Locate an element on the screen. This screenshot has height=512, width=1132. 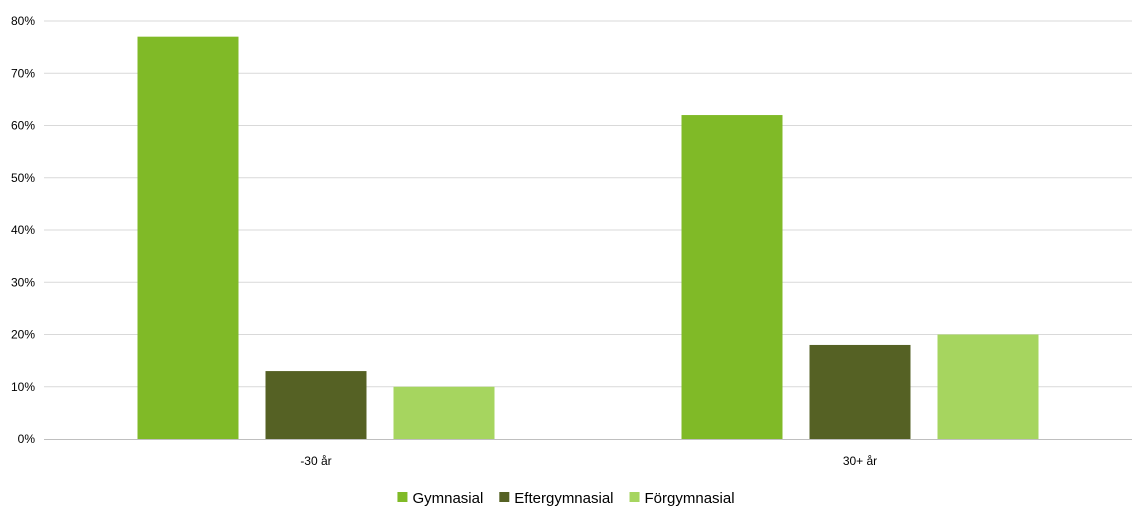
y-tick-label: 40% is located at coordinates (23, 230).